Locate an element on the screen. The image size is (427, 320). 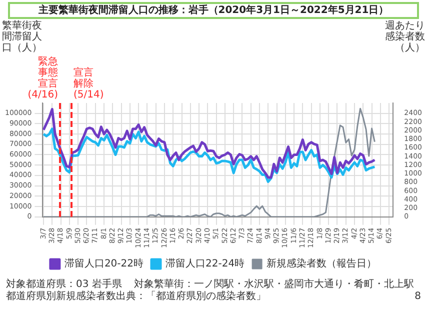
y-axis-title: 繁華街夜間滞留人口（人） is located at coordinates (22, 37).